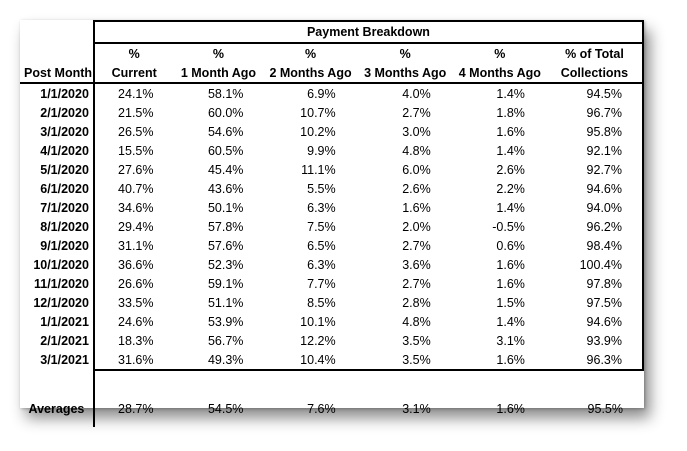  What do you see at coordinates (595, 52) in the screenshot?
I see `col-header-6: % of Total` at bounding box center [595, 52].